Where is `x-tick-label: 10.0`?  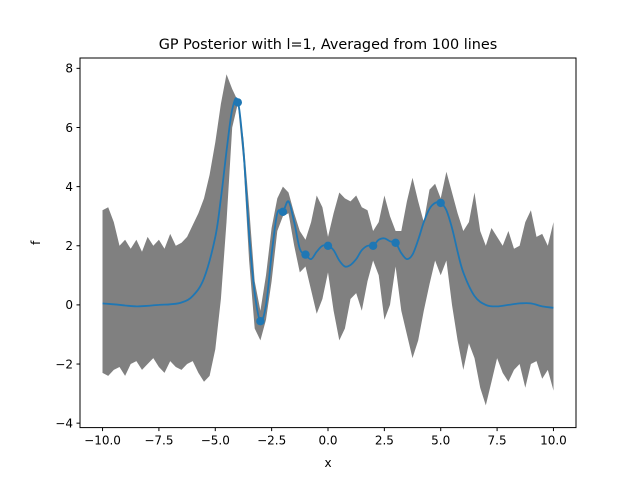 x-tick-label: 10.0 is located at coordinates (553, 441).